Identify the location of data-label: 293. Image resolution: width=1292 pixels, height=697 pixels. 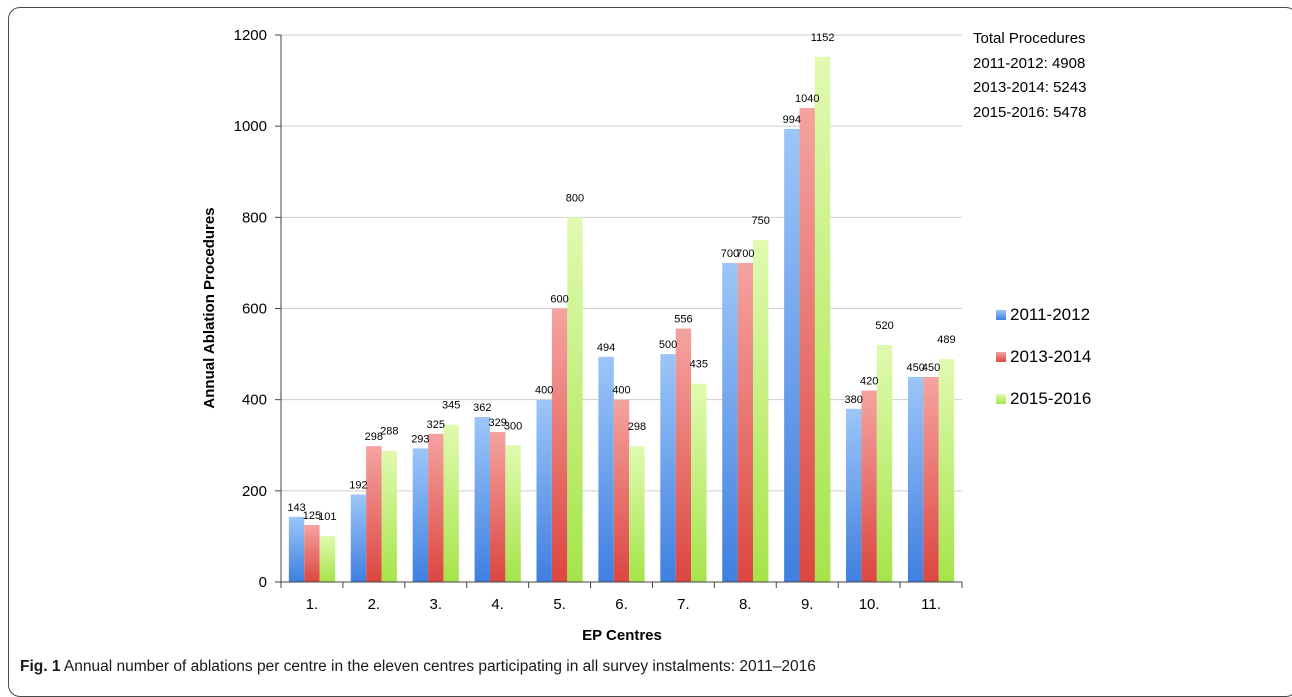
(420, 439).